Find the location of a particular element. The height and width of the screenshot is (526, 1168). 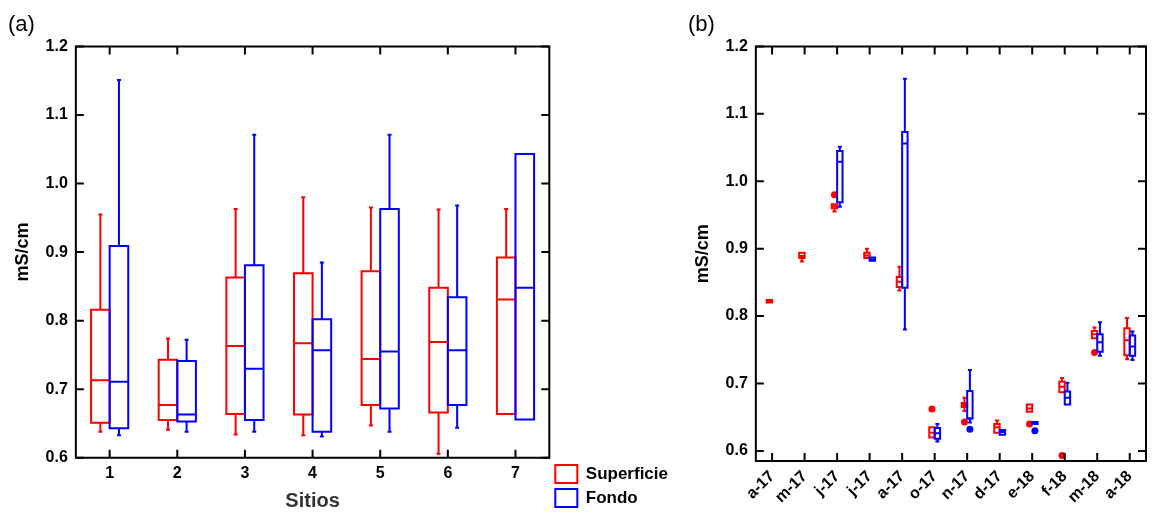

x-tick-label: 4 is located at coordinates (313, 472).